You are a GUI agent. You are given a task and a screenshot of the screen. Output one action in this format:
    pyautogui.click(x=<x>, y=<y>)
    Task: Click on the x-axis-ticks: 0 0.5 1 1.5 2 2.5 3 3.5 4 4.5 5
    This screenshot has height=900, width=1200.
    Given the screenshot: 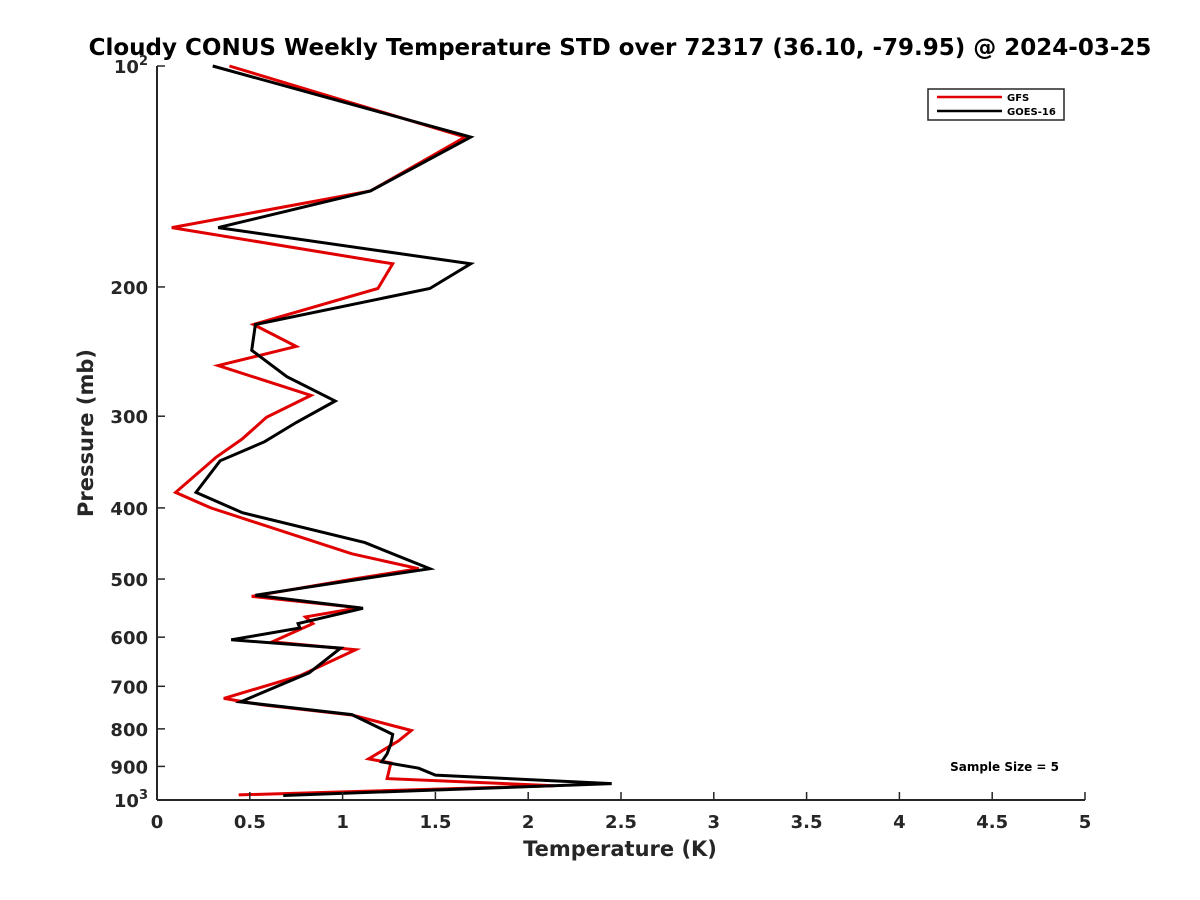 What is the action you would take?
    pyautogui.click(x=621, y=812)
    